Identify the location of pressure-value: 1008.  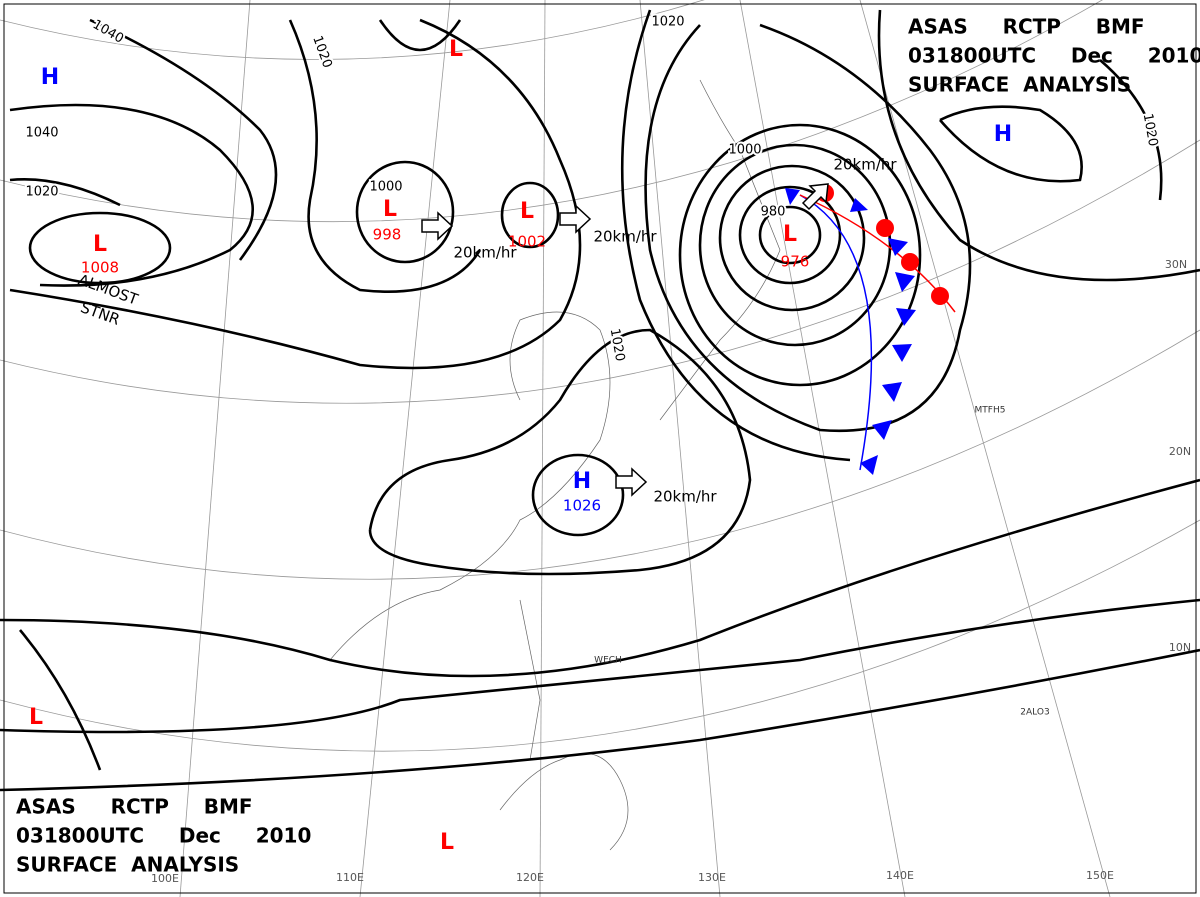
(100, 268).